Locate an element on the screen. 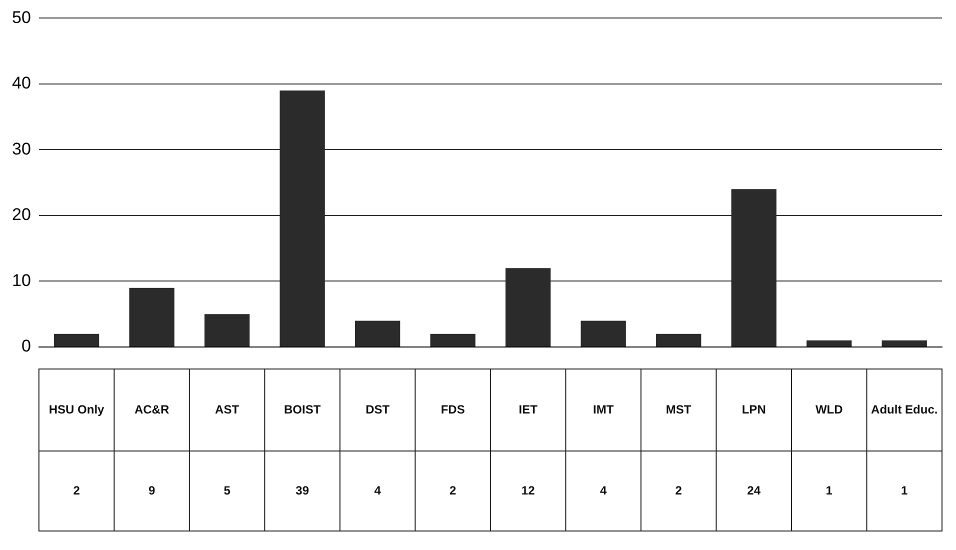 This screenshot has height=550, width=956. y-tick-label: 10 is located at coordinates (21, 280).